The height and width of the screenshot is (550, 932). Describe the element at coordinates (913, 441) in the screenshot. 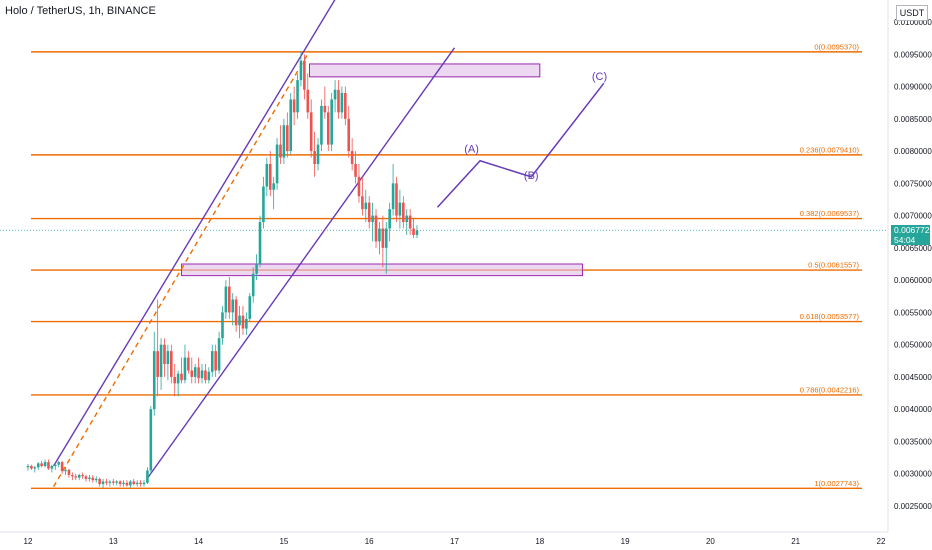

I see `price-tick-label: 0.0035000` at that location.